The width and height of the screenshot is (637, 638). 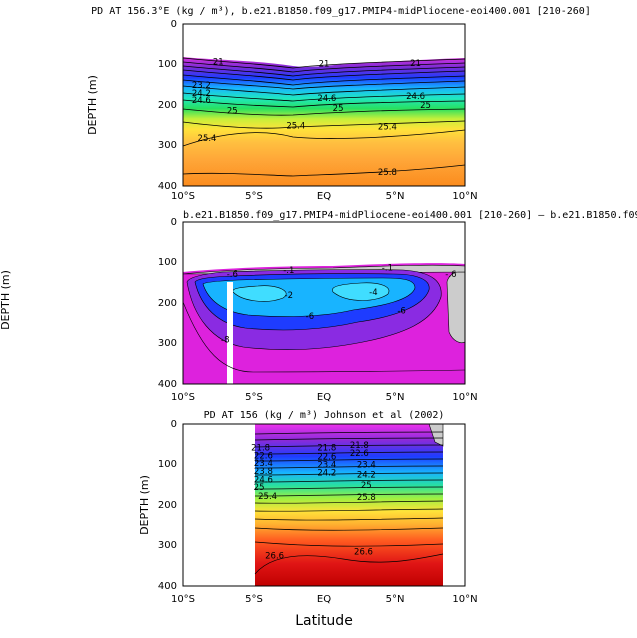 I want to click on contour-label: -2, so click(x=289, y=296).